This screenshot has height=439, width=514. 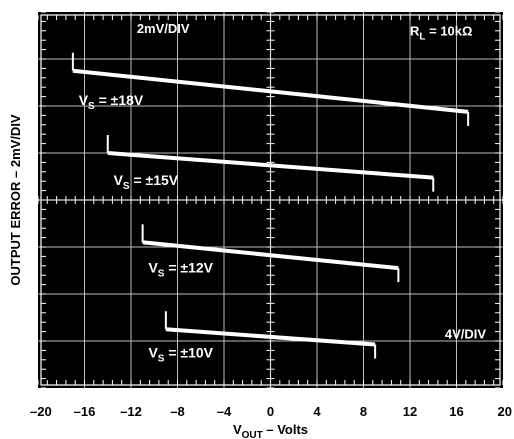 What do you see at coordinates (505, 411) in the screenshot?
I see `x-tick-label: 20` at bounding box center [505, 411].